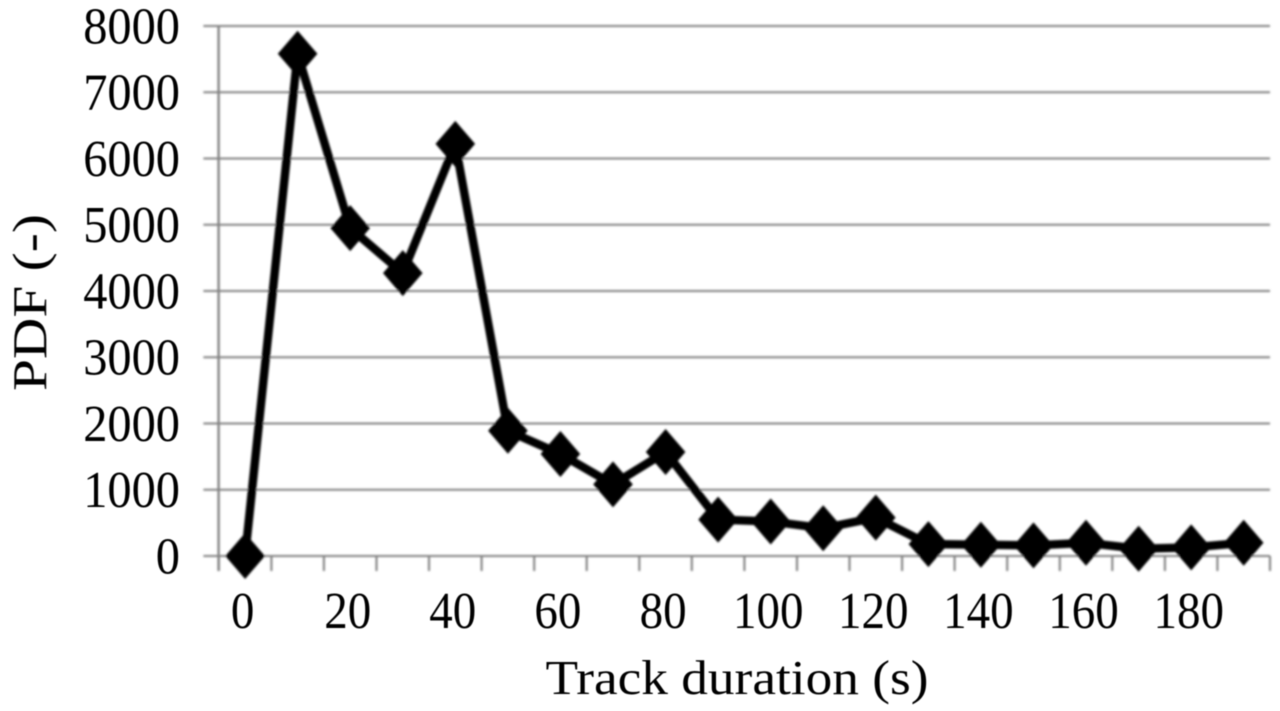 This screenshot has width=1280, height=711. What do you see at coordinates (29, 302) in the screenshot?
I see `svg-text: PDF (-)` at bounding box center [29, 302].